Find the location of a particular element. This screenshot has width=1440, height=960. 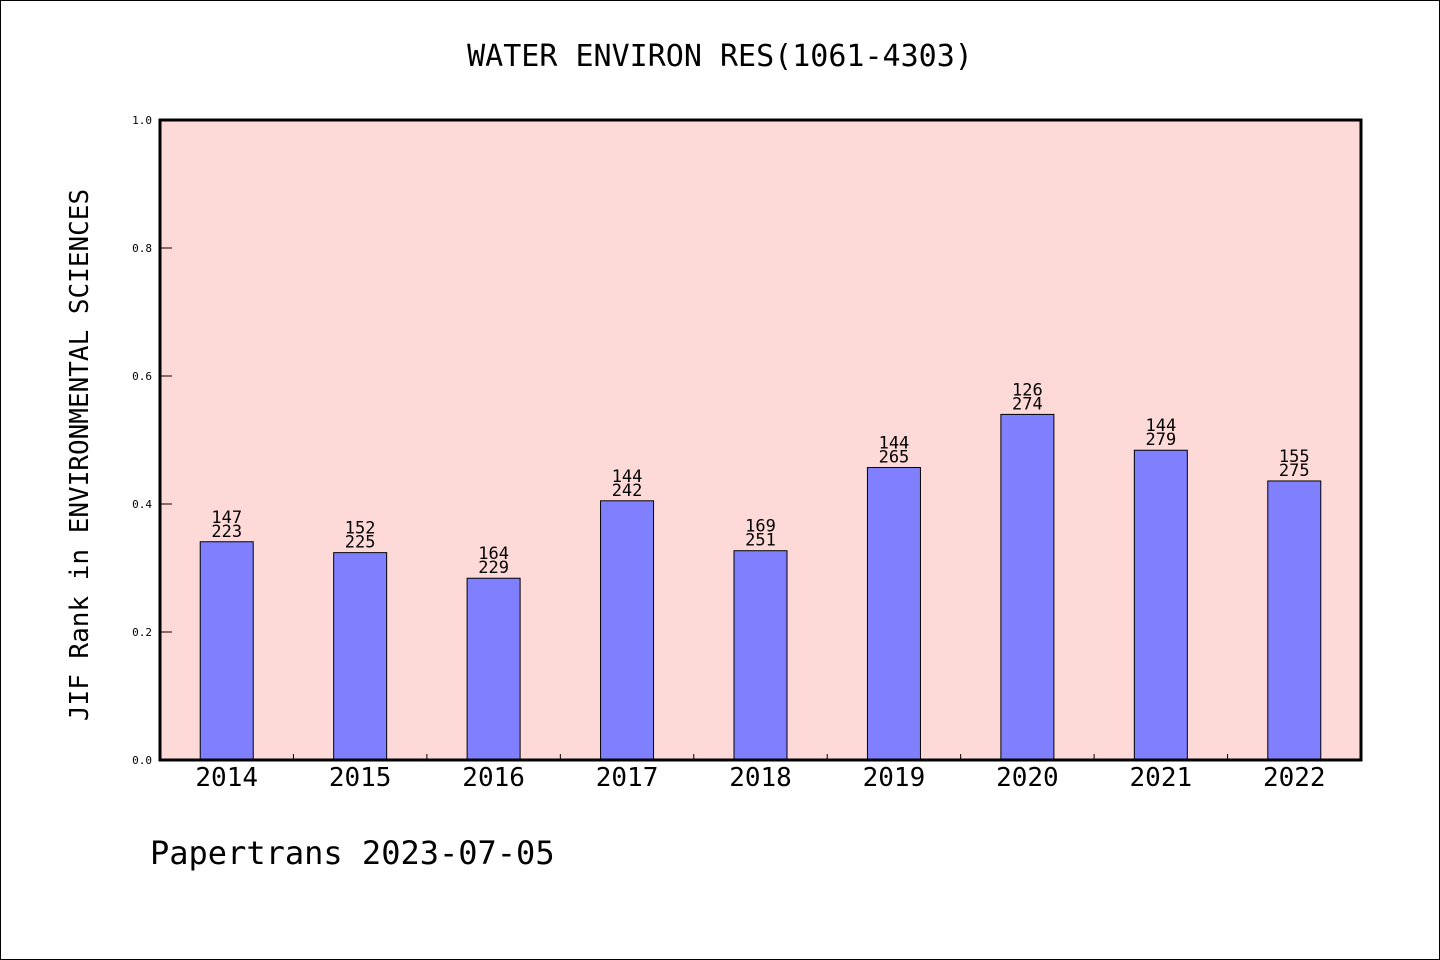

x-tick-label-2014: 2014 is located at coordinates (226, 778).